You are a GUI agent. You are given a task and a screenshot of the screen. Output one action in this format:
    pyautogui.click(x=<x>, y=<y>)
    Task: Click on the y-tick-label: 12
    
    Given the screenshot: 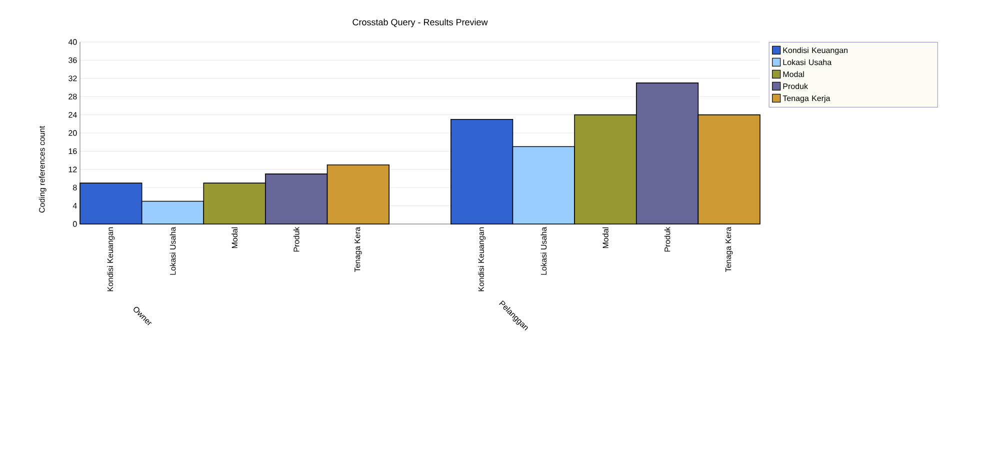 What is the action you would take?
    pyautogui.click(x=72, y=169)
    